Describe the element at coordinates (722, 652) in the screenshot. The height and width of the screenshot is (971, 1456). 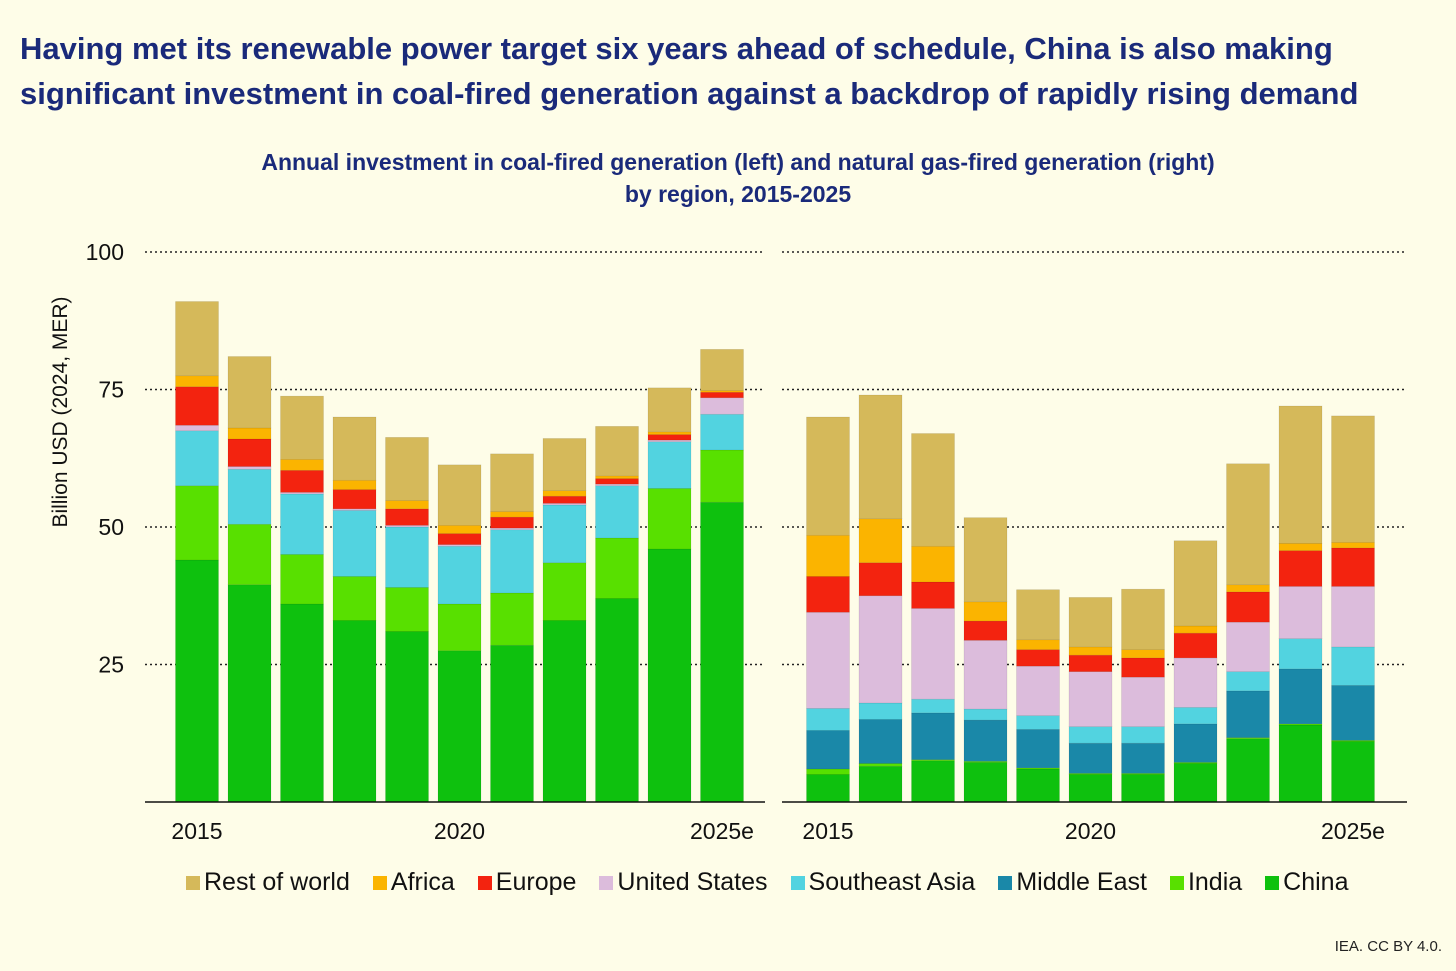
I see `bar-segment-coal-china-2025e` at that location.